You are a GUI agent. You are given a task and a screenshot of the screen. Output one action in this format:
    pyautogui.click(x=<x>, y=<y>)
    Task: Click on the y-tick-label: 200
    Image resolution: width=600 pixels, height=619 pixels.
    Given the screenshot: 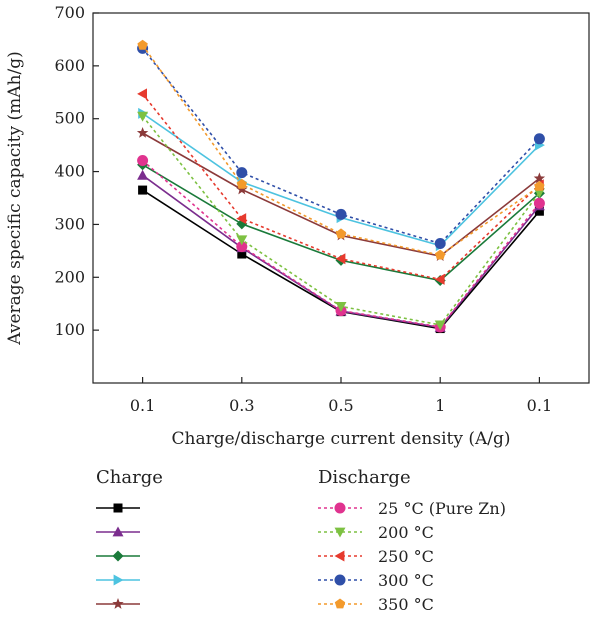 What is the action you would take?
    pyautogui.click(x=69, y=276)
    